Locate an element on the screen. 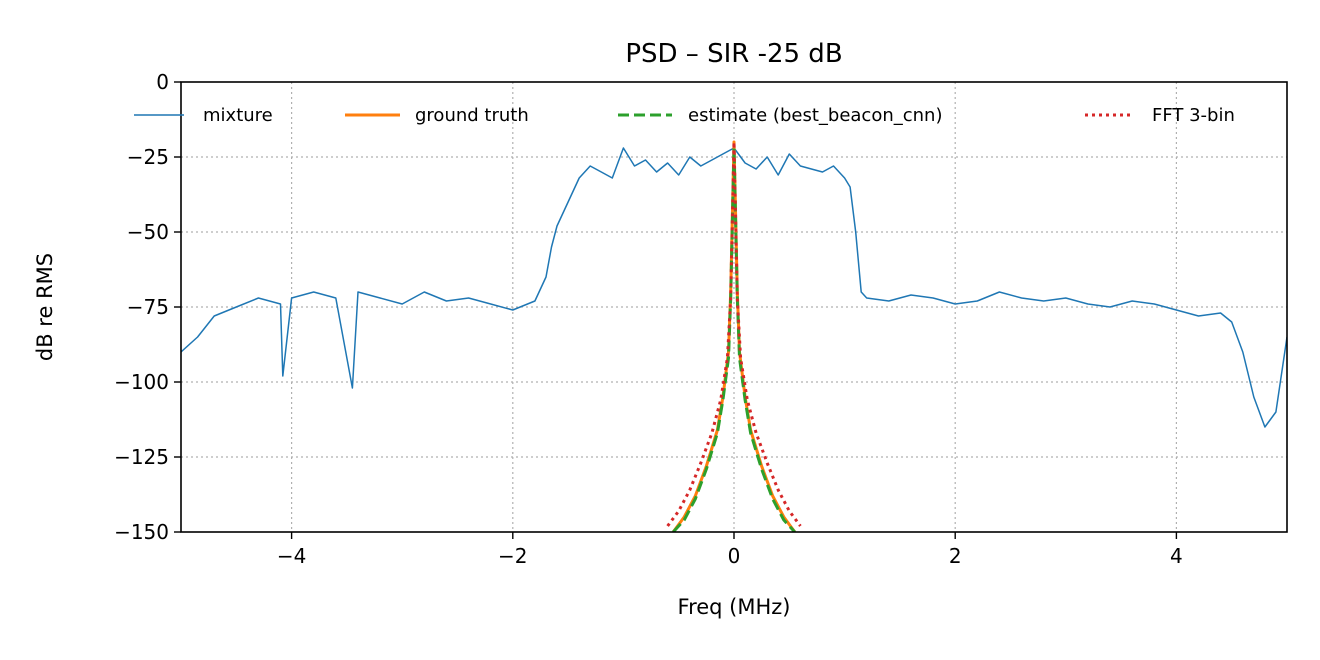 This screenshot has width=1320, height=660. x-tick-label: −4 is located at coordinates (291, 556).